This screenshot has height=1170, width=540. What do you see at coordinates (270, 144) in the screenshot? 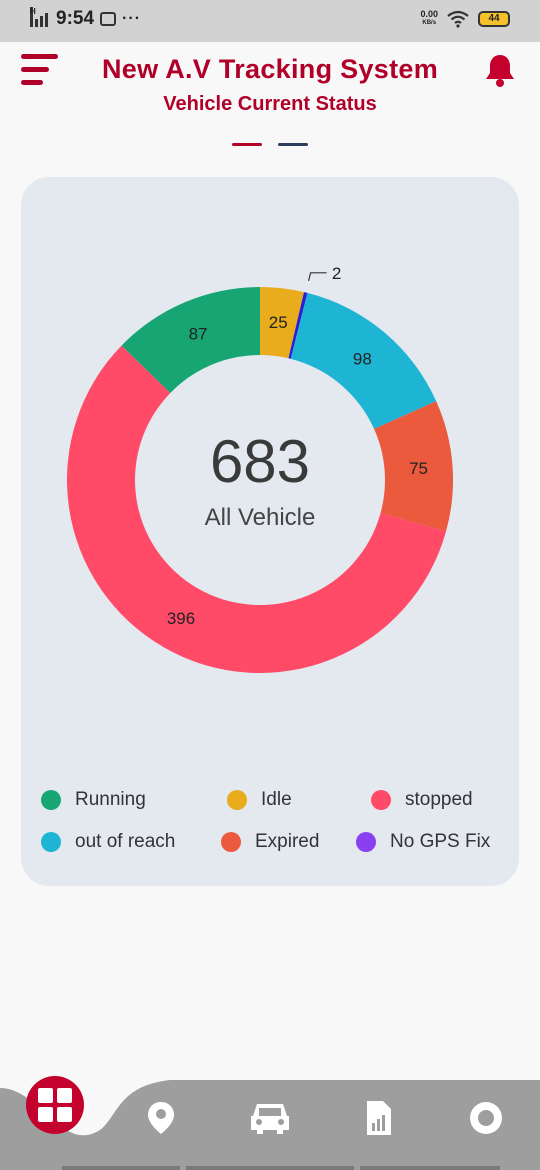
I see `page-indicator` at bounding box center [270, 144].